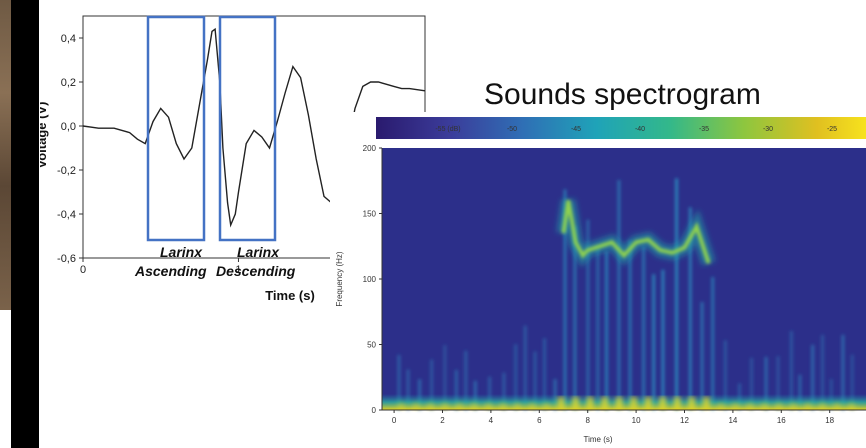  I want to click on annotation-ascending-line2: Ascending, so click(170, 271).